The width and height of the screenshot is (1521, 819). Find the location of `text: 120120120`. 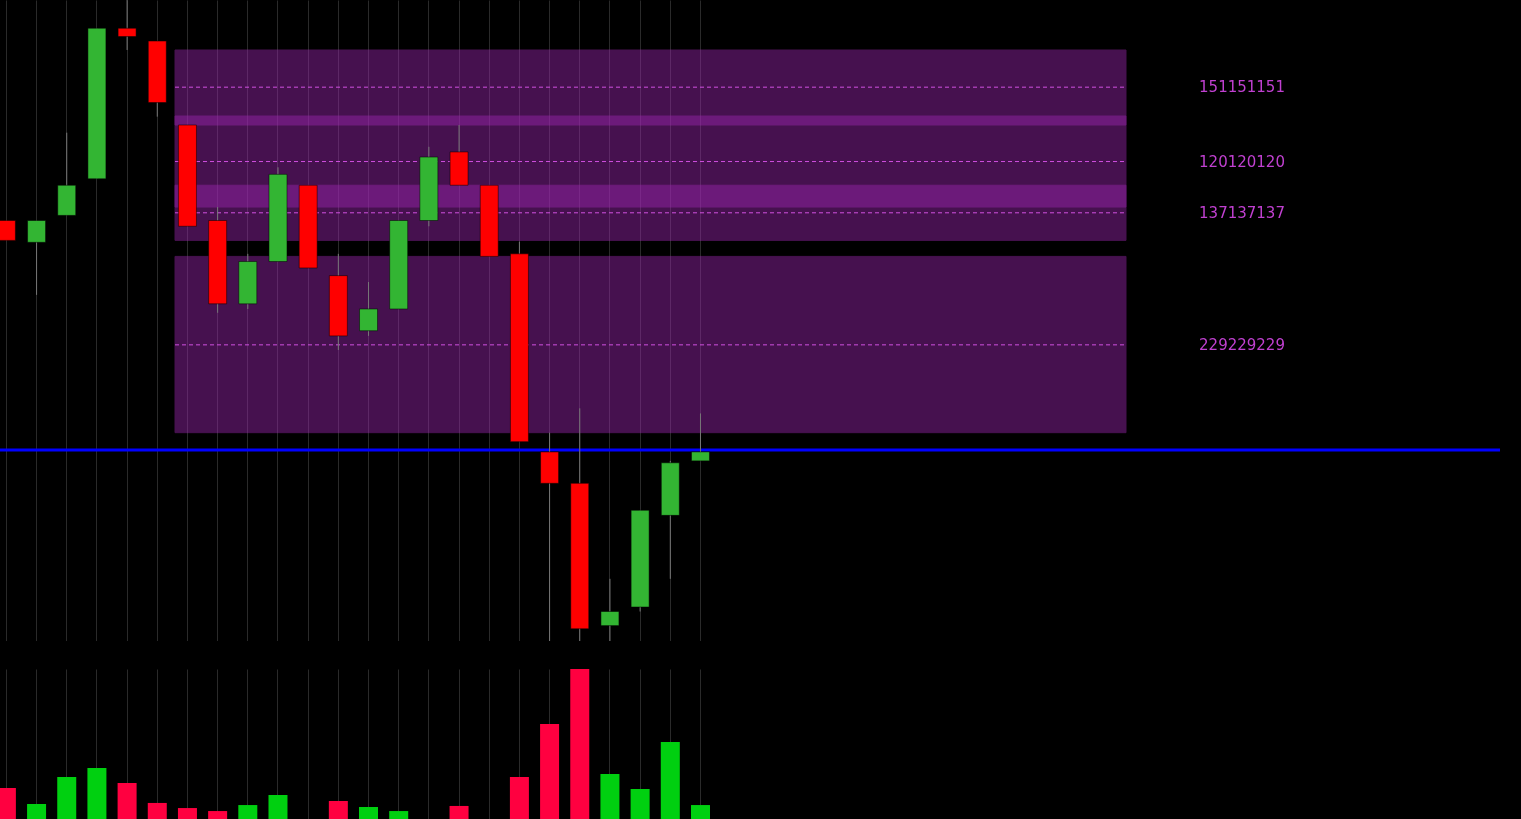

text: 120120120 is located at coordinates (1242, 161).